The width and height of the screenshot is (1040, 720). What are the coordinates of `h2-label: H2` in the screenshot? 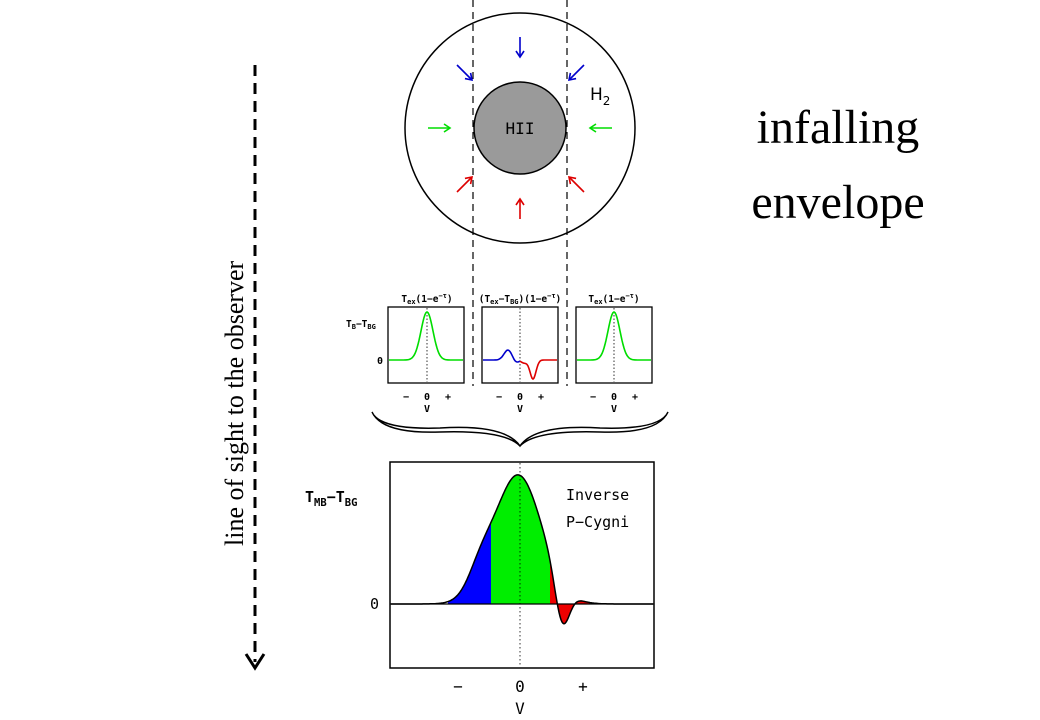 It's located at (600, 96).